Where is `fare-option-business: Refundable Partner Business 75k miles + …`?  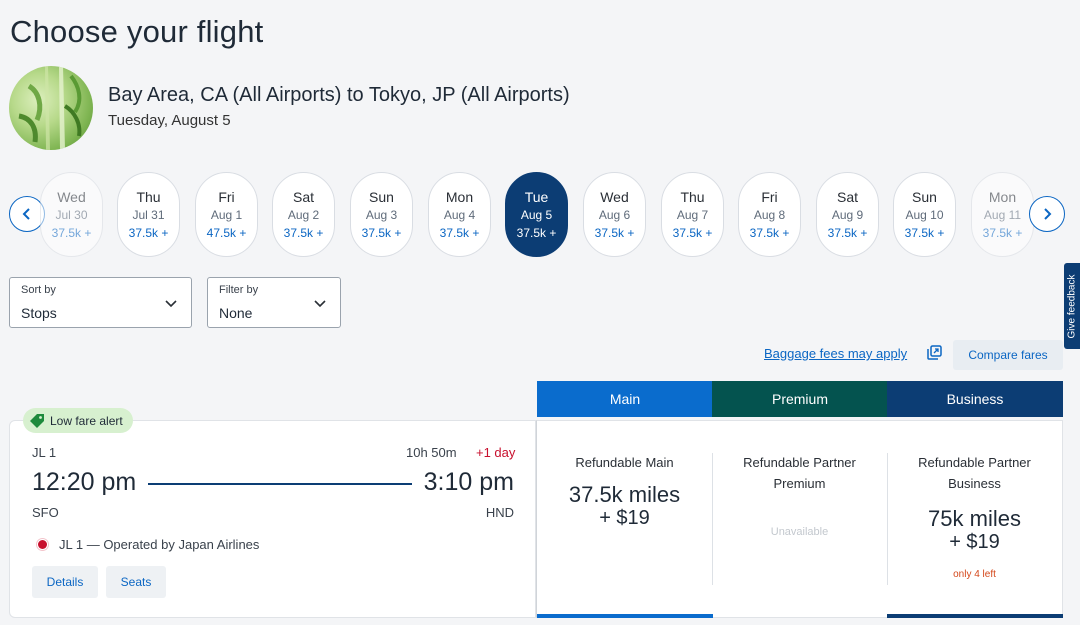 fare-option-business: Refundable Partner Business 75k miles + … is located at coordinates (974, 519).